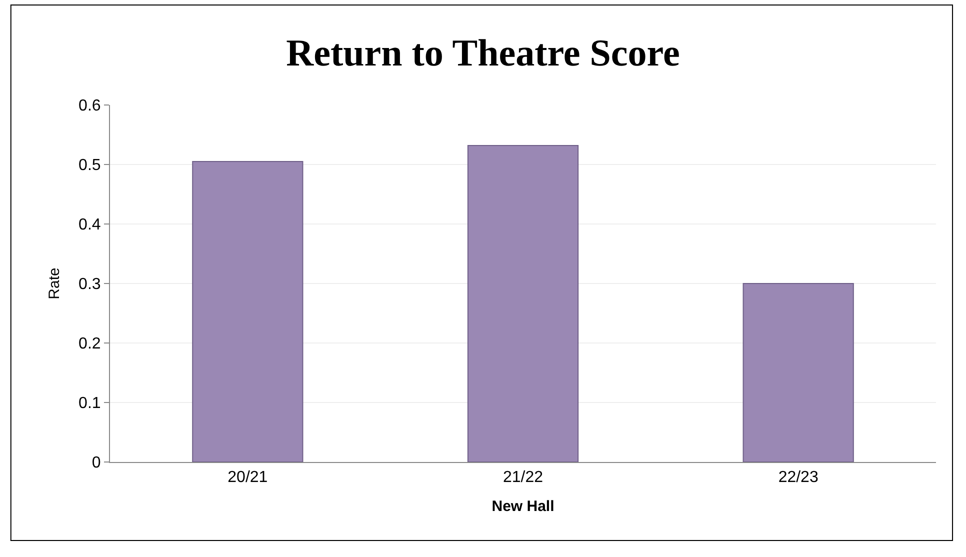  What do you see at coordinates (89, 285) in the screenshot?
I see `y-tick-label: 0.3` at bounding box center [89, 285].